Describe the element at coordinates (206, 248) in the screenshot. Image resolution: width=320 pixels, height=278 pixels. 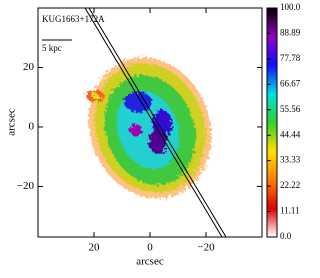
I see `x-tick-label: −20` at that location.